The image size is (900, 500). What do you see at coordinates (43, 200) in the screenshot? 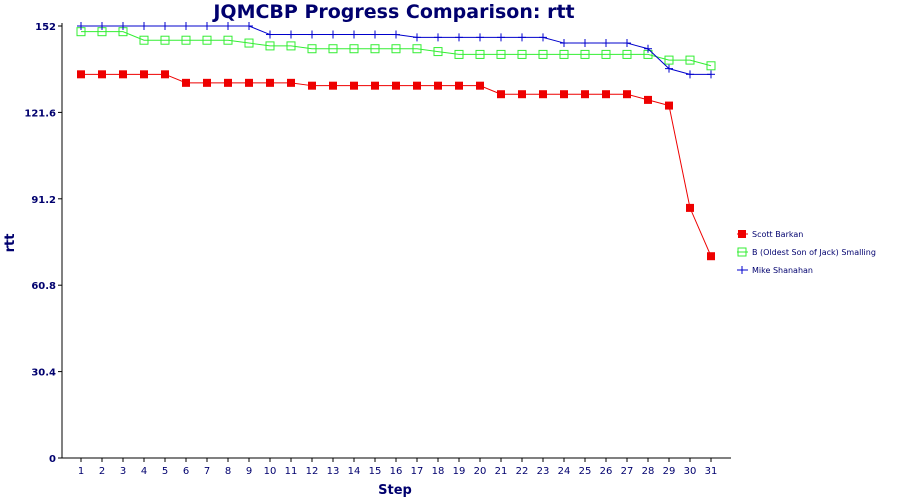
I see `y-tick-label: 91.2` at bounding box center [43, 200].